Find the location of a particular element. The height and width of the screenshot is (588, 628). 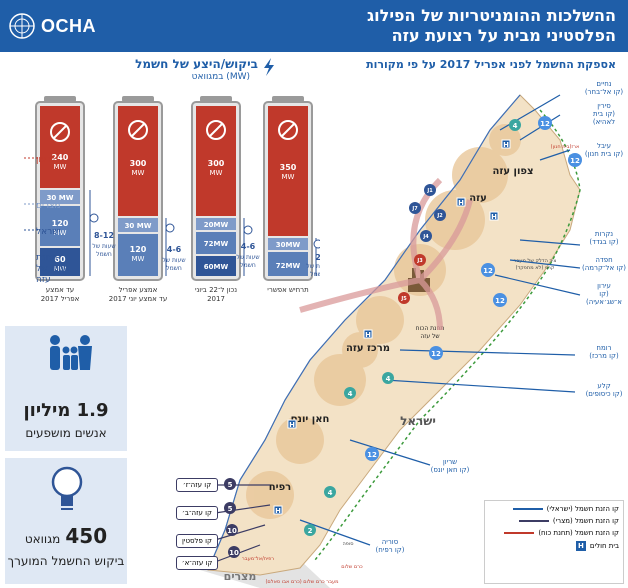

demand-value-row: 450 מגוואט is located at coordinates (66, 536).